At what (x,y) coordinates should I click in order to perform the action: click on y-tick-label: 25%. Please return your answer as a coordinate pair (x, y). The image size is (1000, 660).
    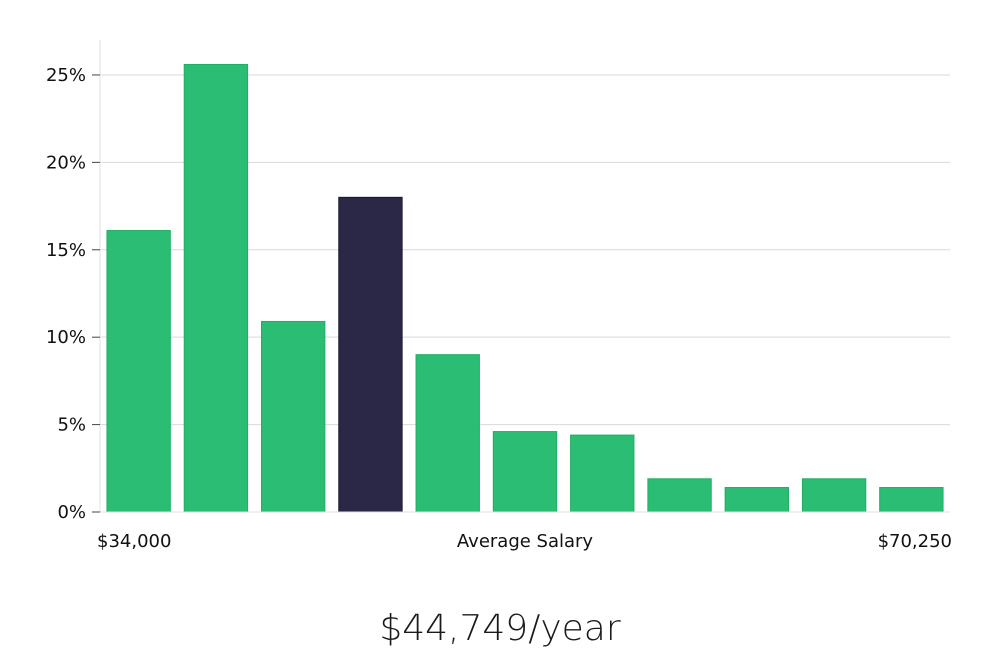
    Looking at the image, I should click on (66, 75).